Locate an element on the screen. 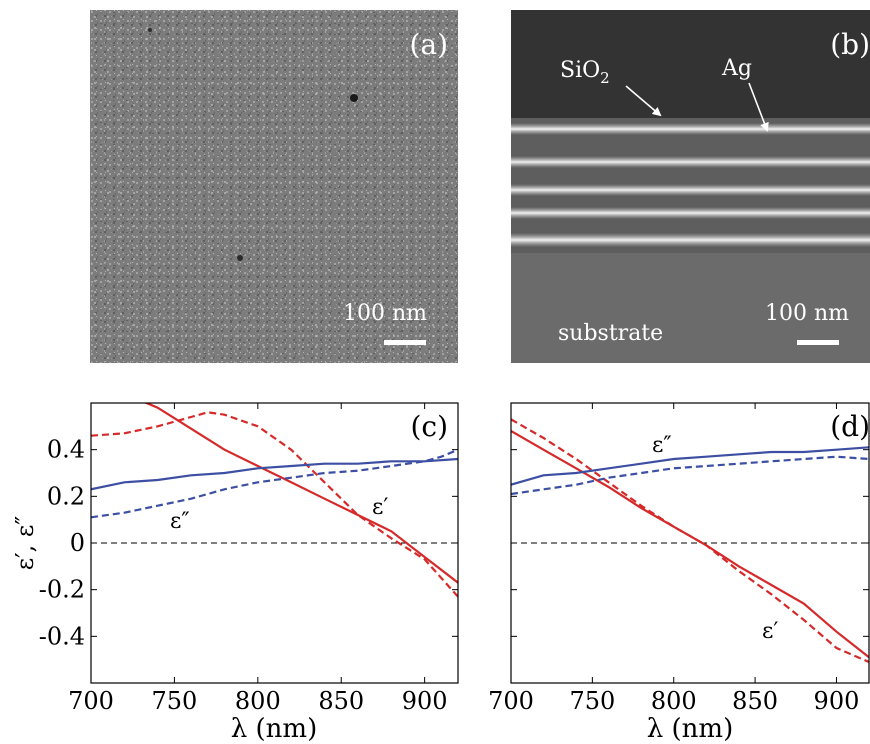 Image resolution: width=870 pixels, height=744 pixels. chart-c-series is located at coordinates (274, 500).